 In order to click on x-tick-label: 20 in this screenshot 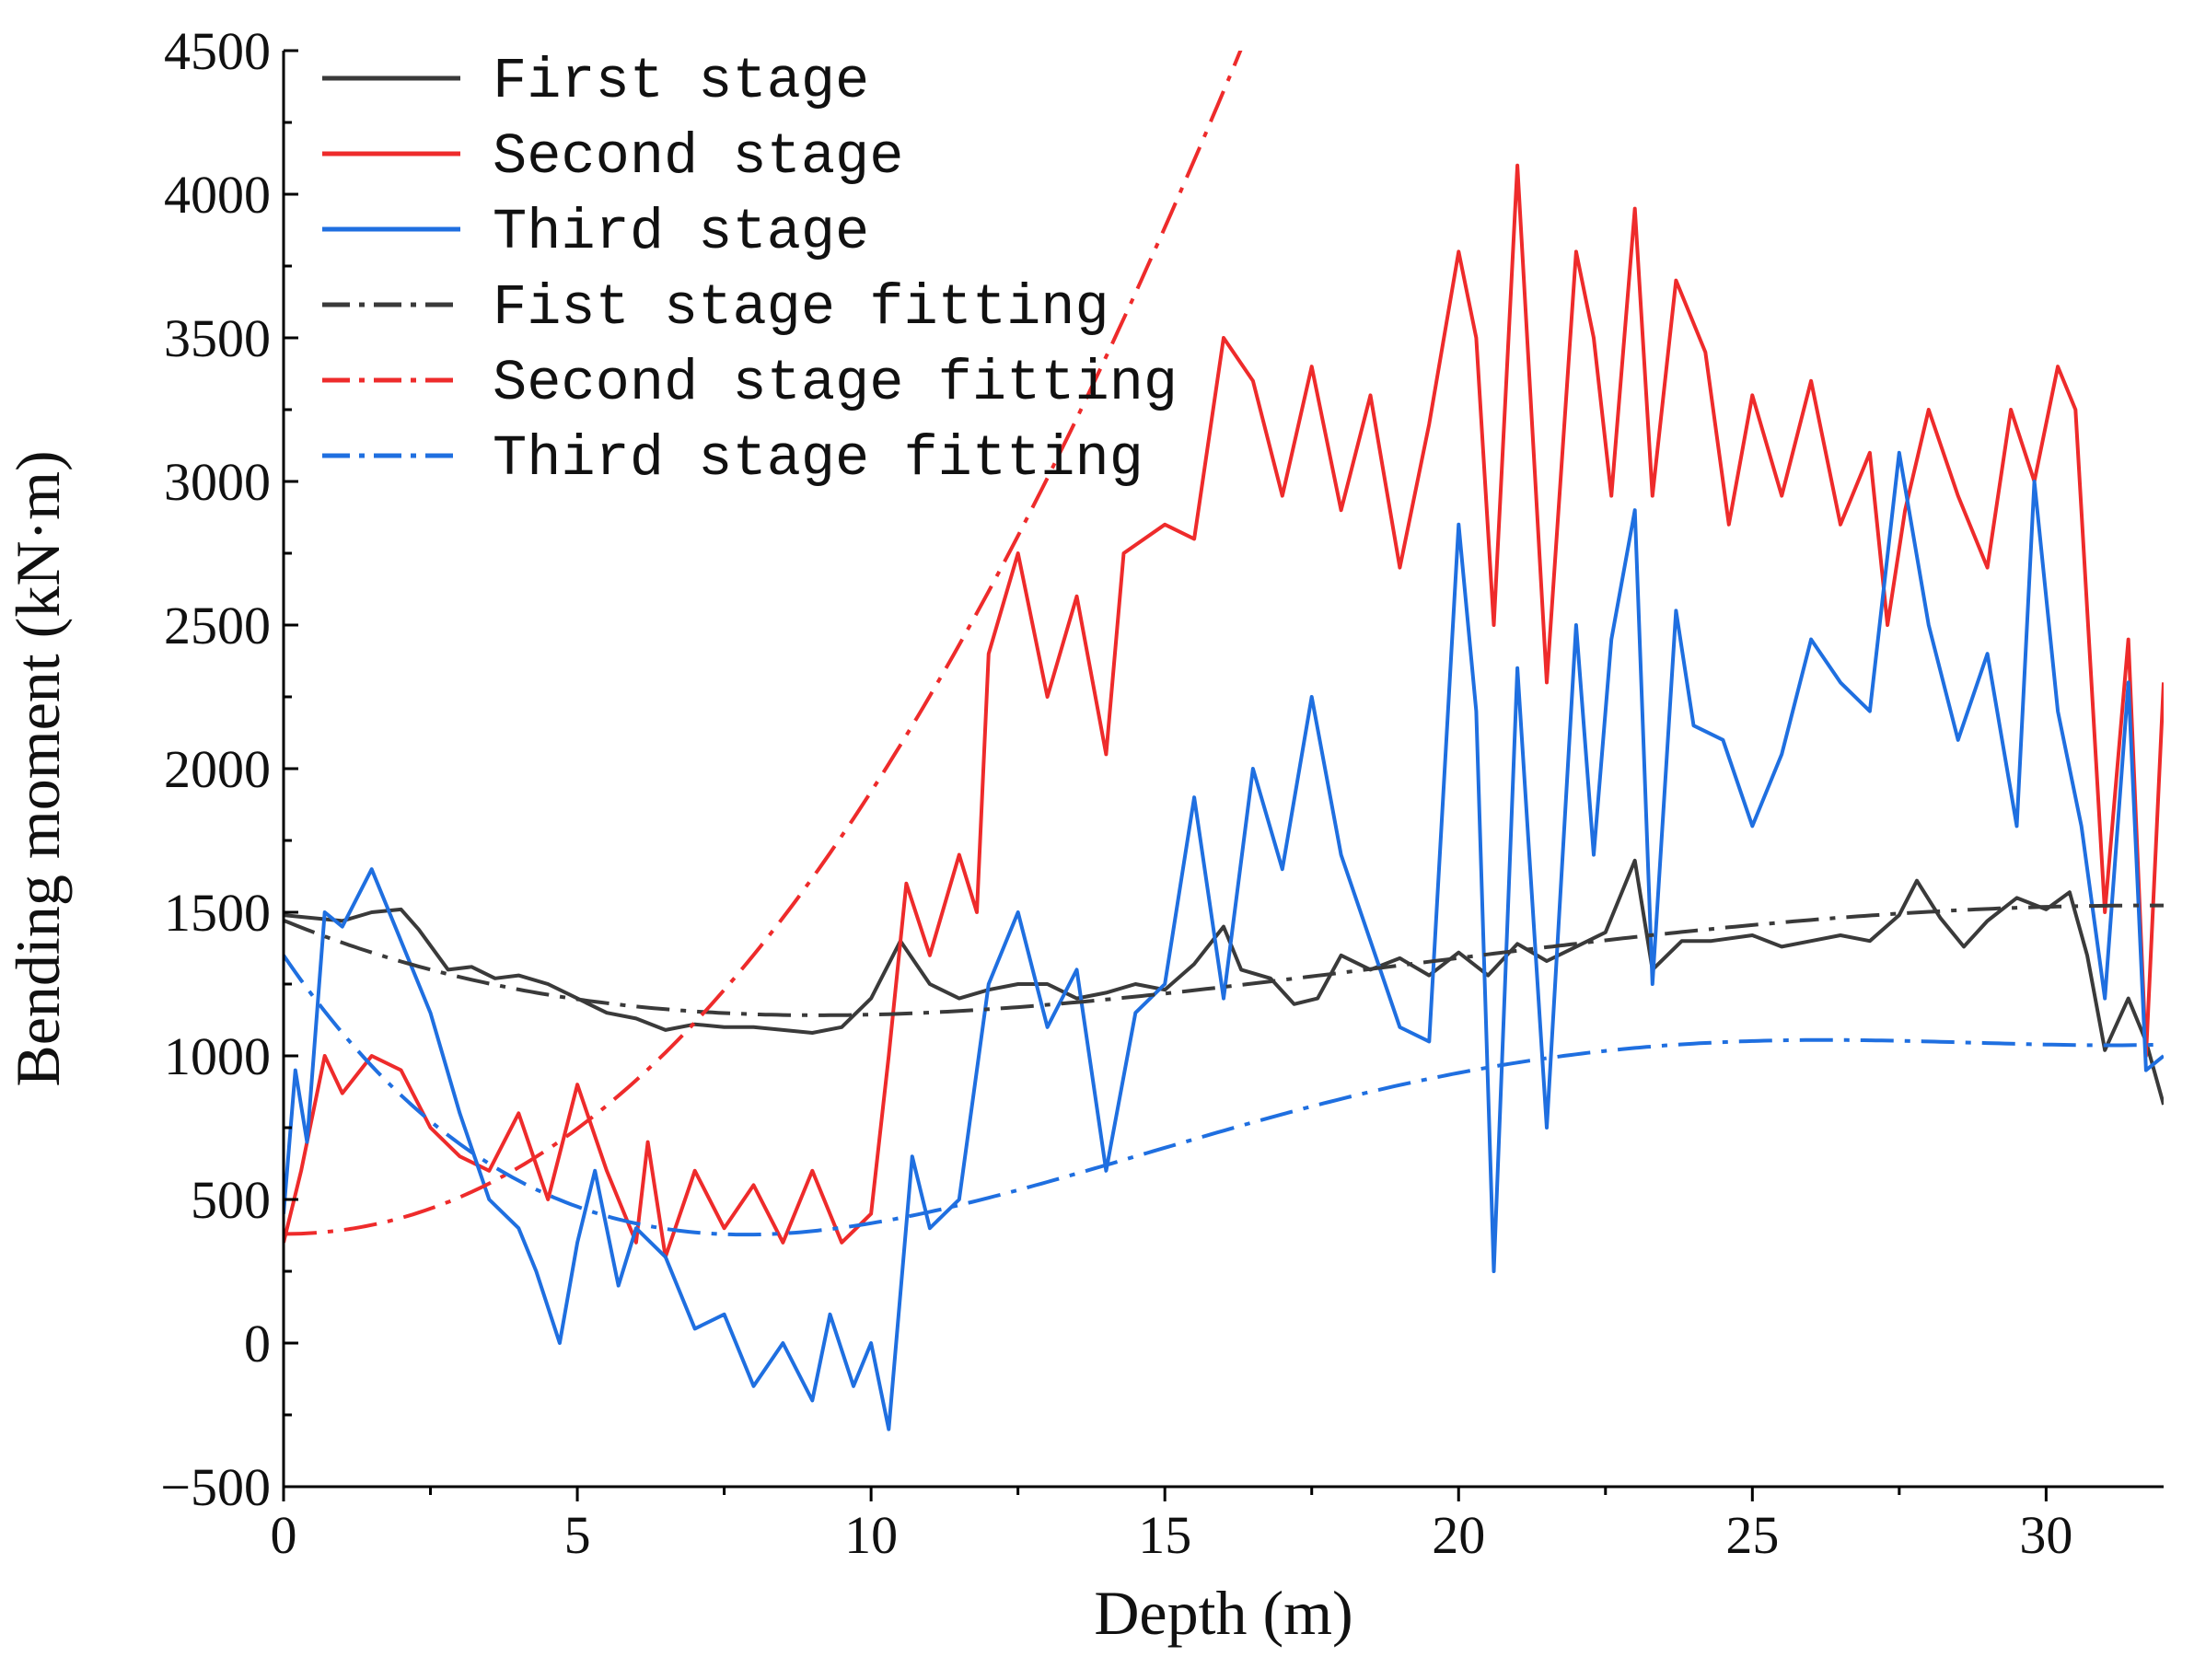, I will do `click(1458, 1535)`.